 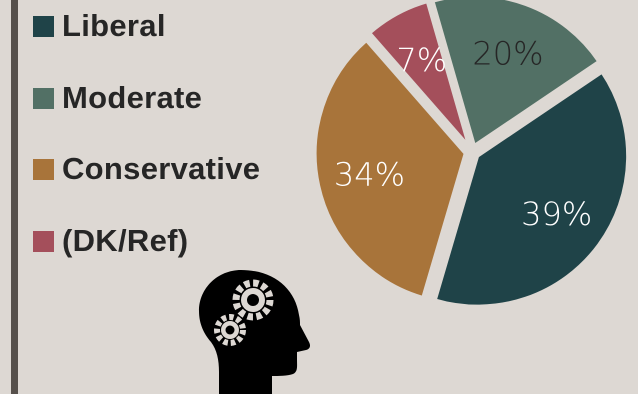 I want to click on legend-item-dk-ref: (DK/Ref), so click(x=110, y=241).